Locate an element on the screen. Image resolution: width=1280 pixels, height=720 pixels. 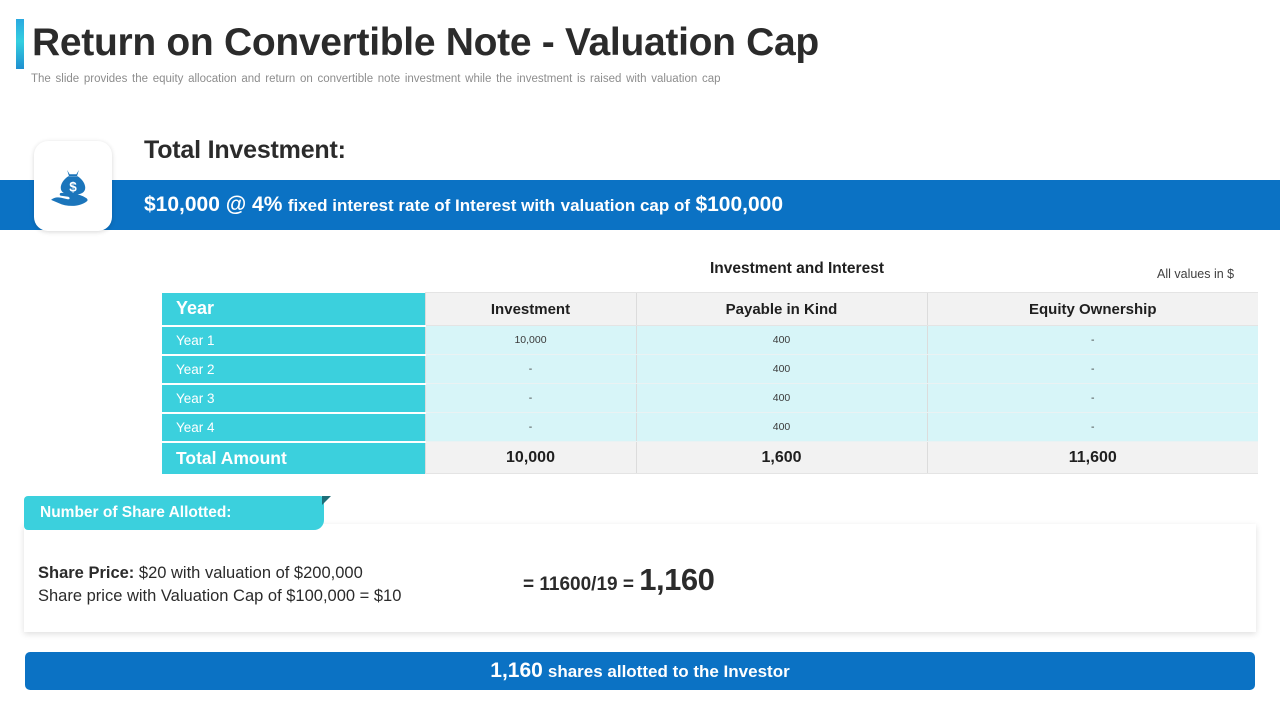
table-total-row: Total Amount 10,000 1,600 11,600 is located at coordinates (710, 457).